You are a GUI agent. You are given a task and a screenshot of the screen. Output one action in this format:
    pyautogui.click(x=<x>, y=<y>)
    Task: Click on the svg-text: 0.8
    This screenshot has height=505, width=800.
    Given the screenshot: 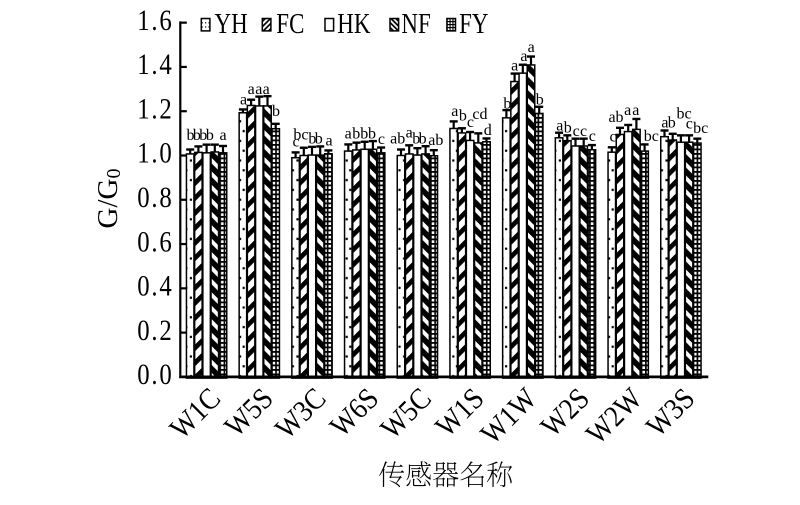 What is the action you would take?
    pyautogui.click(x=155, y=197)
    